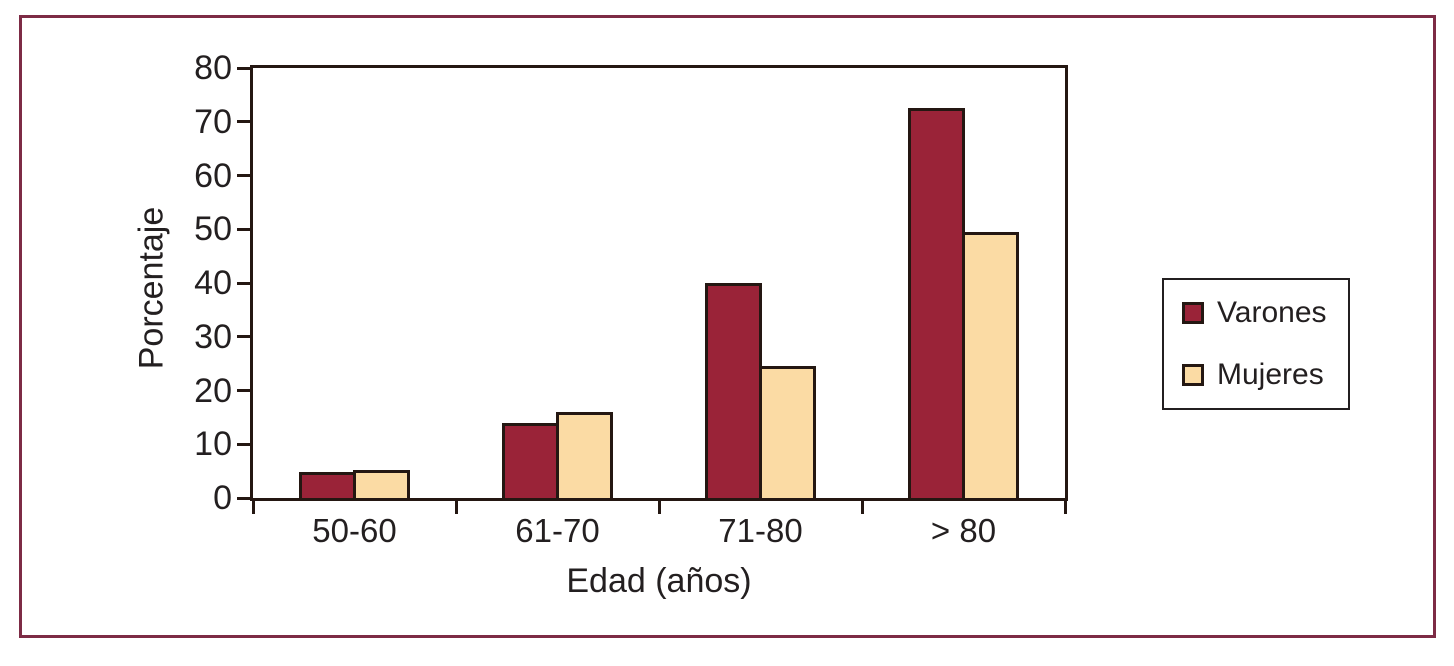 This screenshot has width=1454, height=666. Describe the element at coordinates (213, 175) in the screenshot. I see `y-tick-label: 60` at that location.